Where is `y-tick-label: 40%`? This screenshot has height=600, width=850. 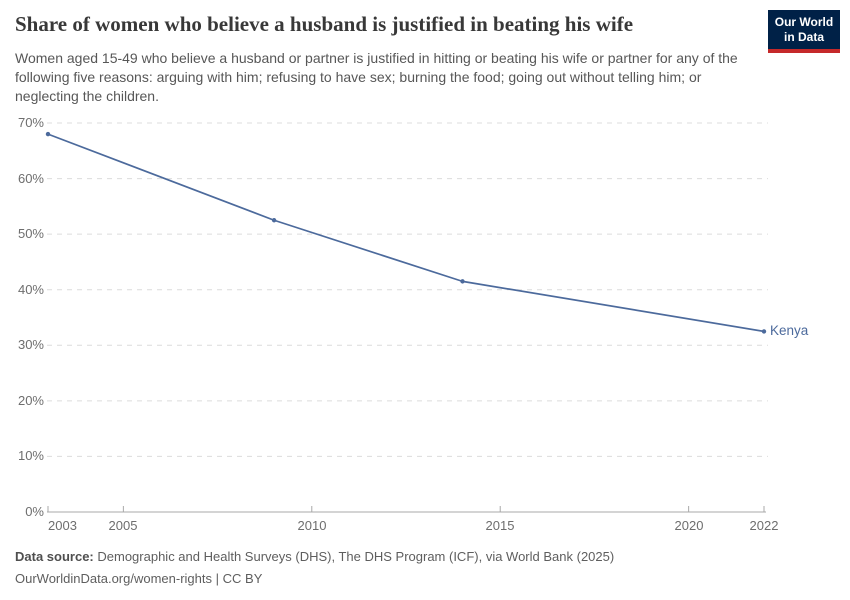 y-tick-label: 40% is located at coordinates (30, 289).